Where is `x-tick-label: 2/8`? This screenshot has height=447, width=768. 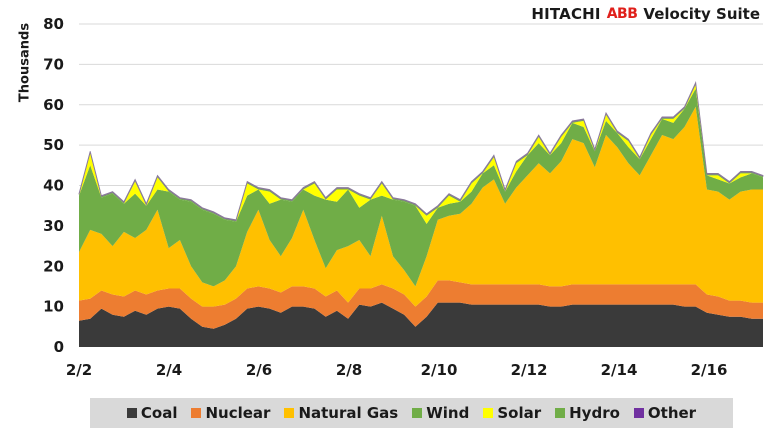 x-tick-label: 2/8 is located at coordinates (349, 370).